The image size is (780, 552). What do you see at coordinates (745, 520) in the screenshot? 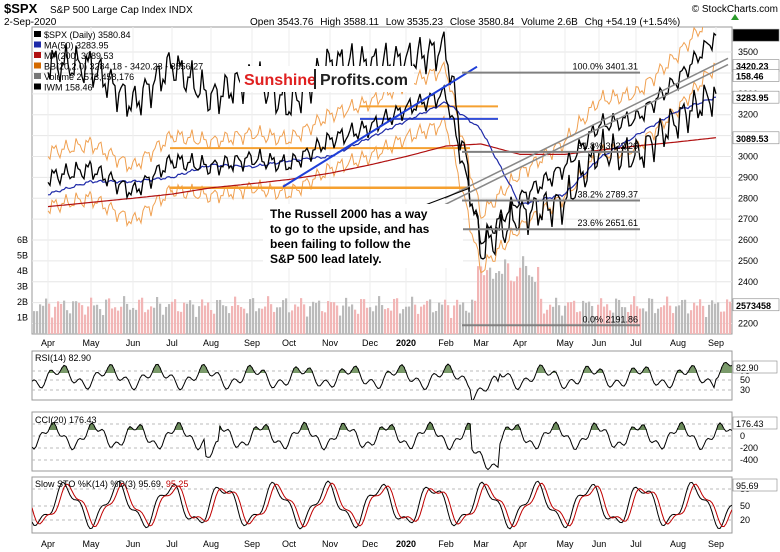
I see `sto-tick-label: 20` at bounding box center [745, 520].